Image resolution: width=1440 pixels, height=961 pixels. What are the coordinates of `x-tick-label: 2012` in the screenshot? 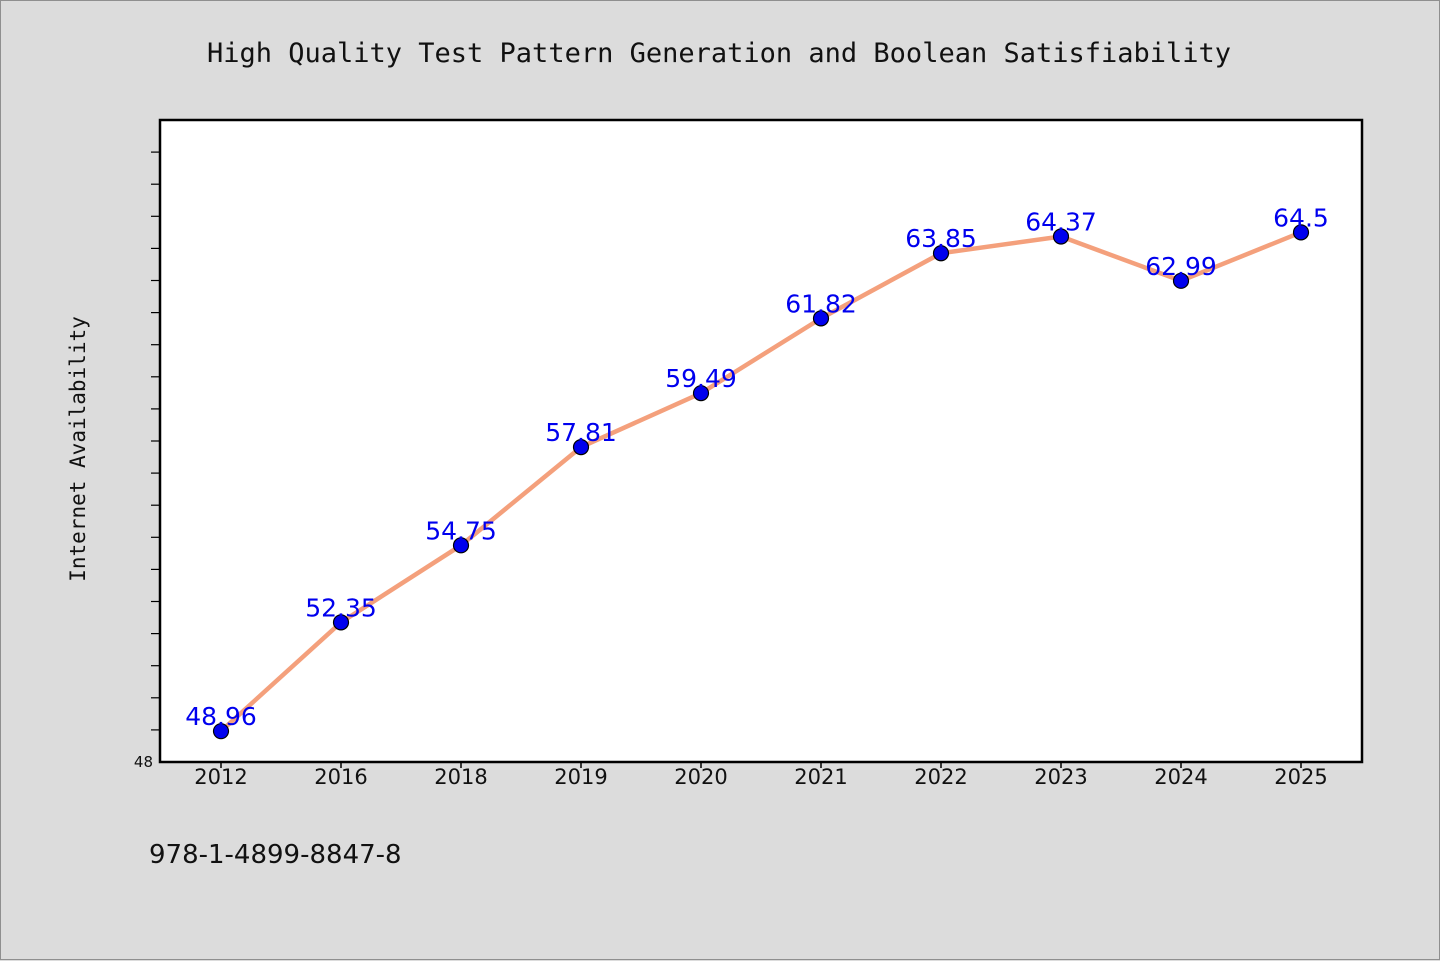 It's located at (220, 777).